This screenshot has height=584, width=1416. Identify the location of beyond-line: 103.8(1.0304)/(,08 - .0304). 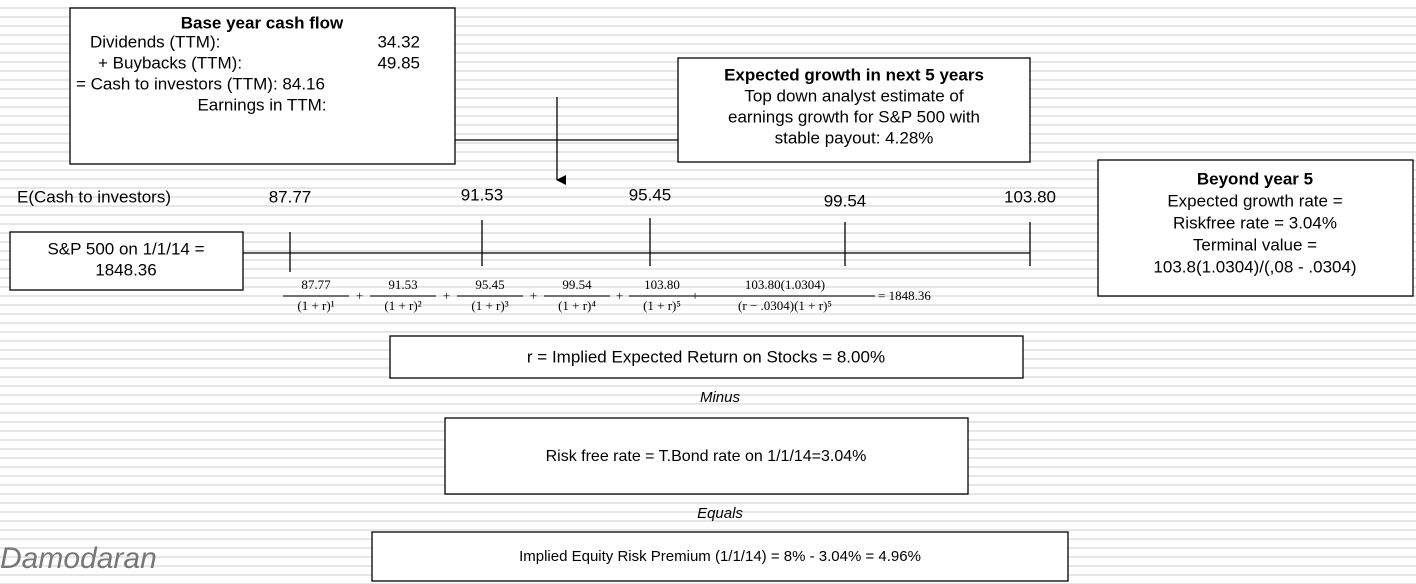
(1254, 266).